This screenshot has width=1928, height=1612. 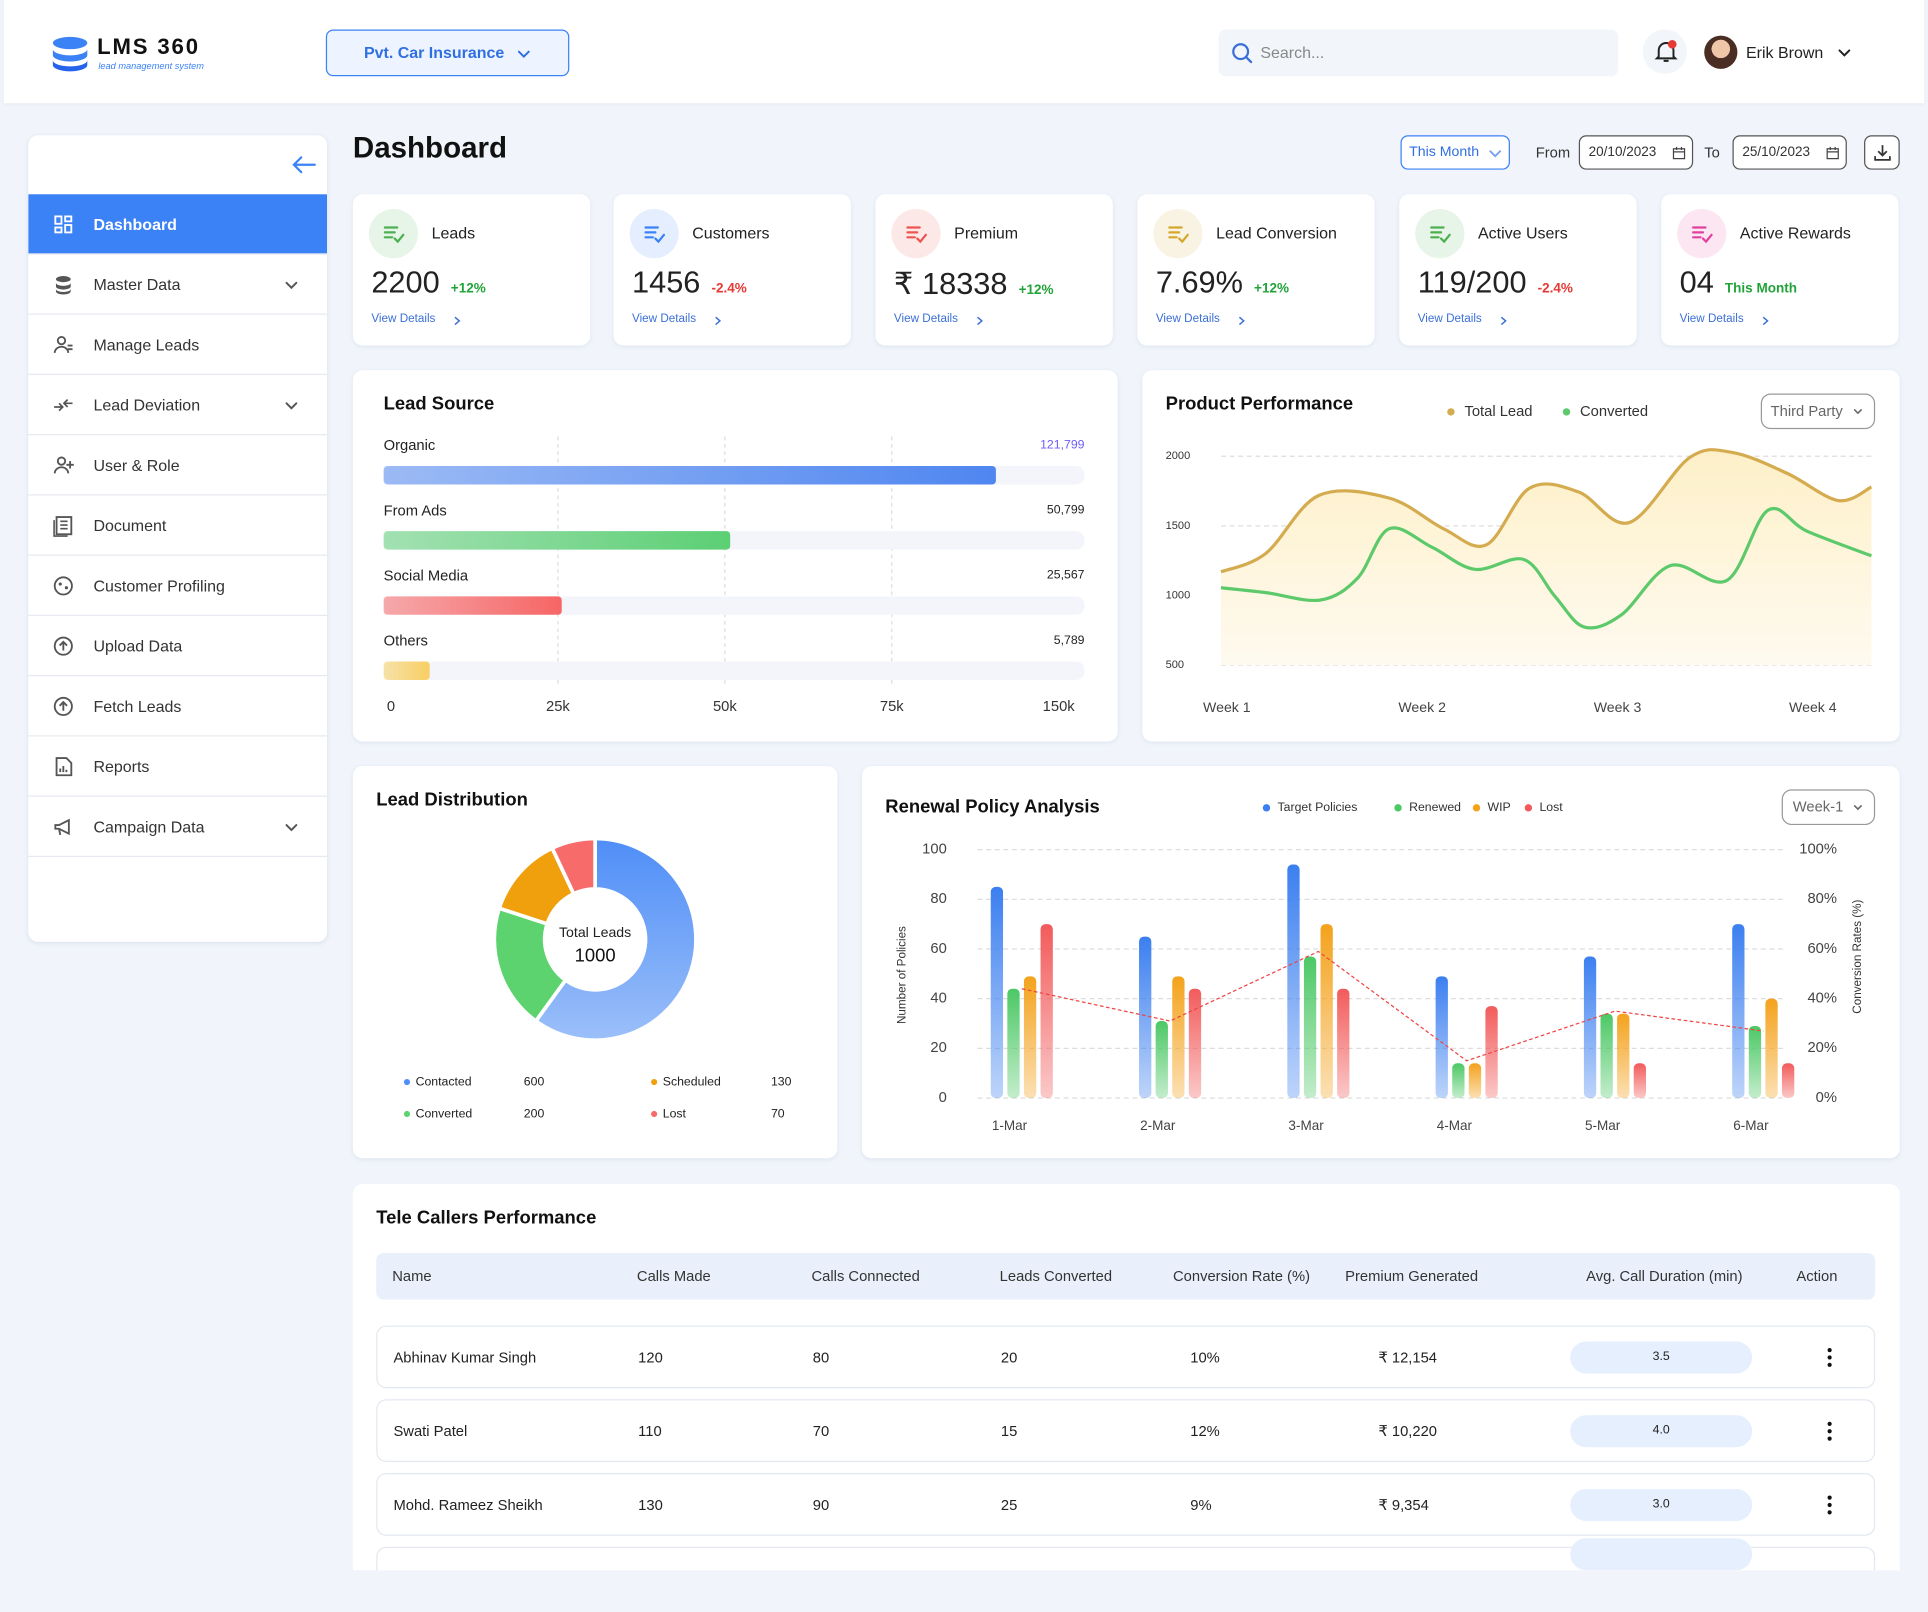 What do you see at coordinates (1785, 52) in the screenshot?
I see `user-name: Erik Brown` at bounding box center [1785, 52].